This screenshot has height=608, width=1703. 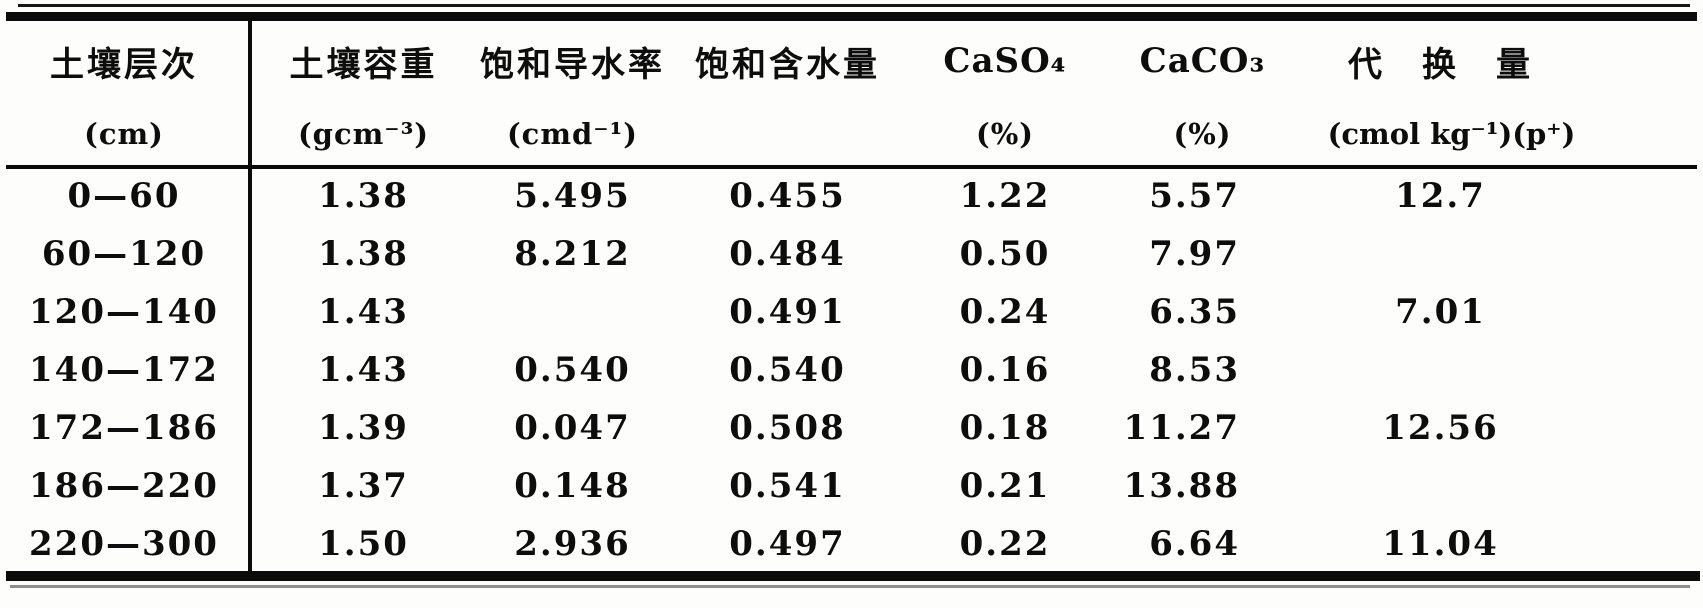 What do you see at coordinates (363, 486) in the screenshot?
I see `table-cell: 1.37` at bounding box center [363, 486].